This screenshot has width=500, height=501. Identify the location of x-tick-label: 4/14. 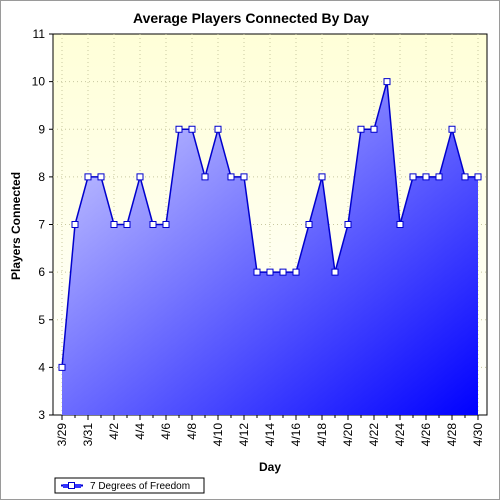
(270, 435).